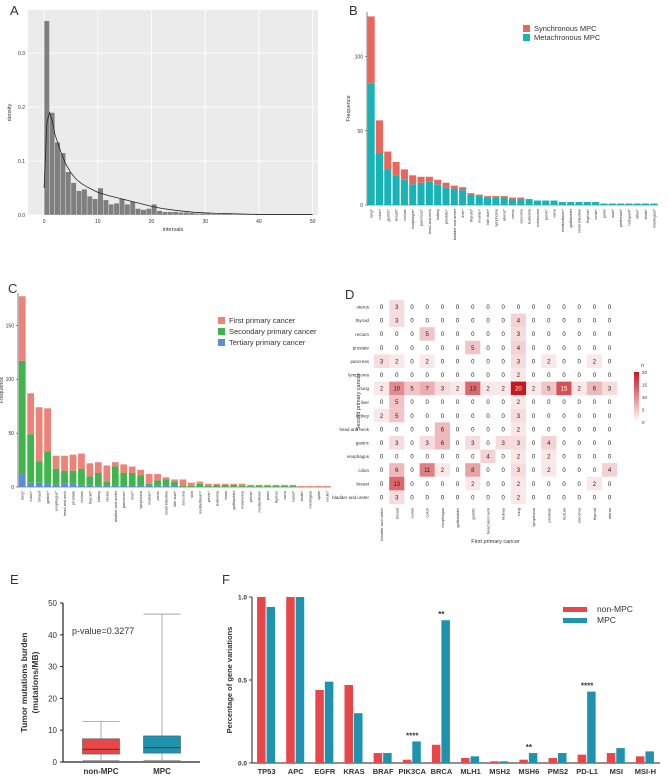 The width and height of the screenshot is (669, 780). Describe the element at coordinates (646, 213) in the screenshot. I see `panel-b-category-label: testis*` at that location.